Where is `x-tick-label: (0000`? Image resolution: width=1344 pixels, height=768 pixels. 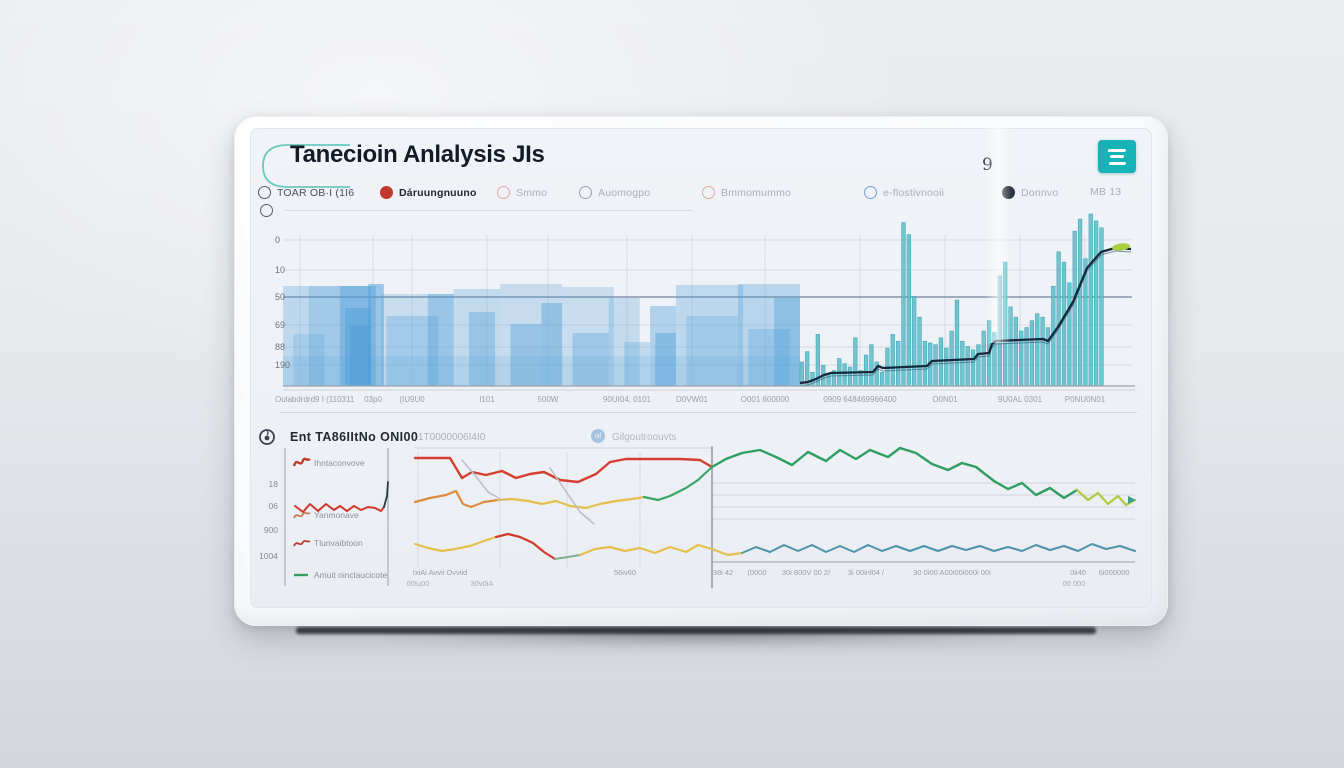
x-tick-label: (0000 is located at coordinates (756, 572).